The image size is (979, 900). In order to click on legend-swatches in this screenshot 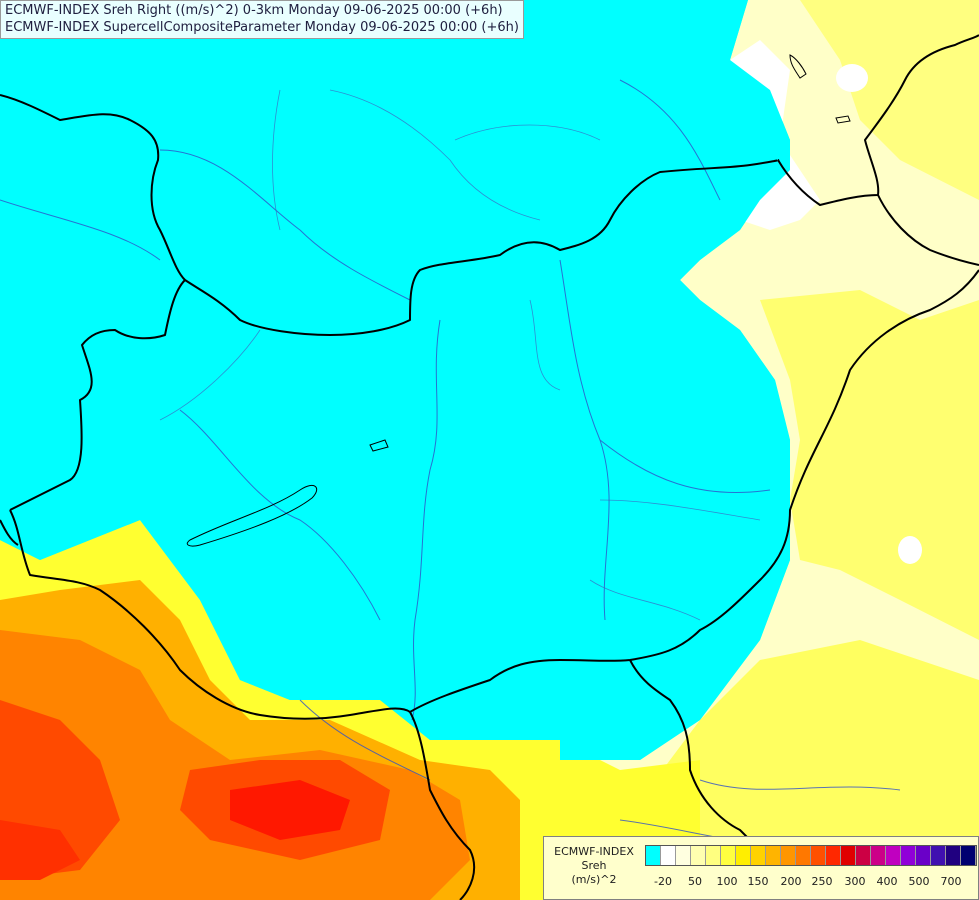, I will do `click(811, 855)`.